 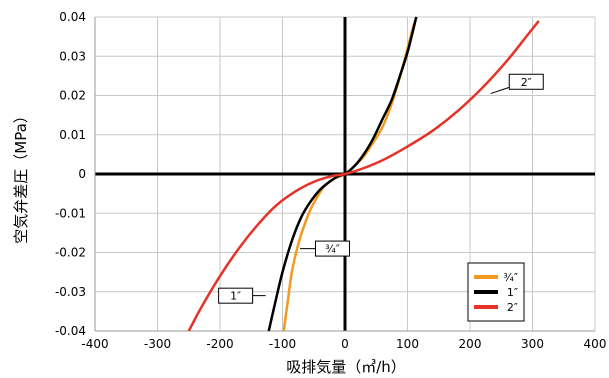 I want to click on legend-label-2: 2″, so click(x=512, y=307).